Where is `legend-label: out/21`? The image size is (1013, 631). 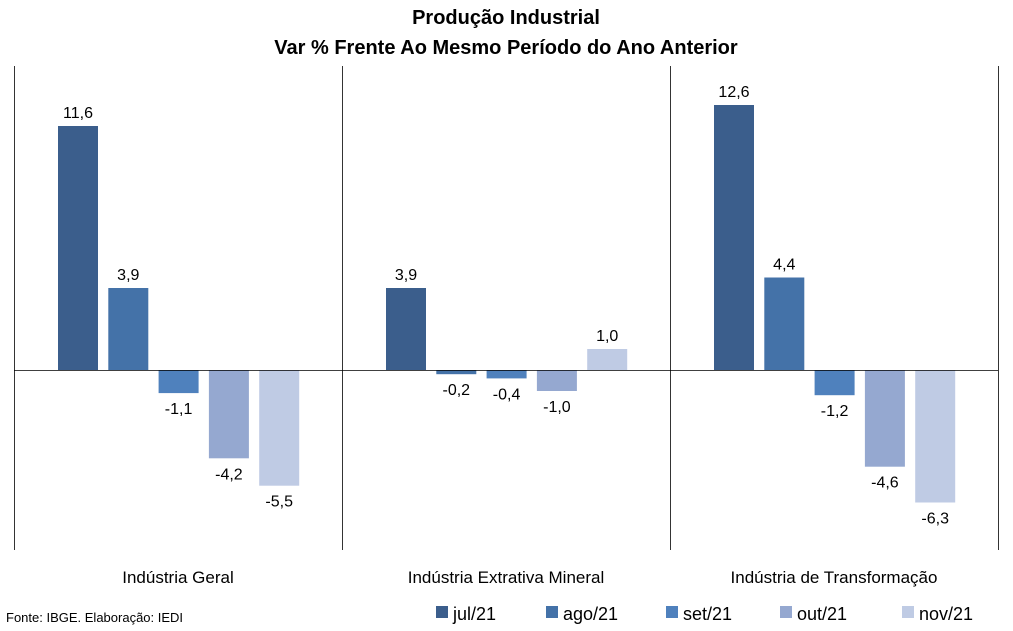 legend-label: out/21 is located at coordinates (822, 614).